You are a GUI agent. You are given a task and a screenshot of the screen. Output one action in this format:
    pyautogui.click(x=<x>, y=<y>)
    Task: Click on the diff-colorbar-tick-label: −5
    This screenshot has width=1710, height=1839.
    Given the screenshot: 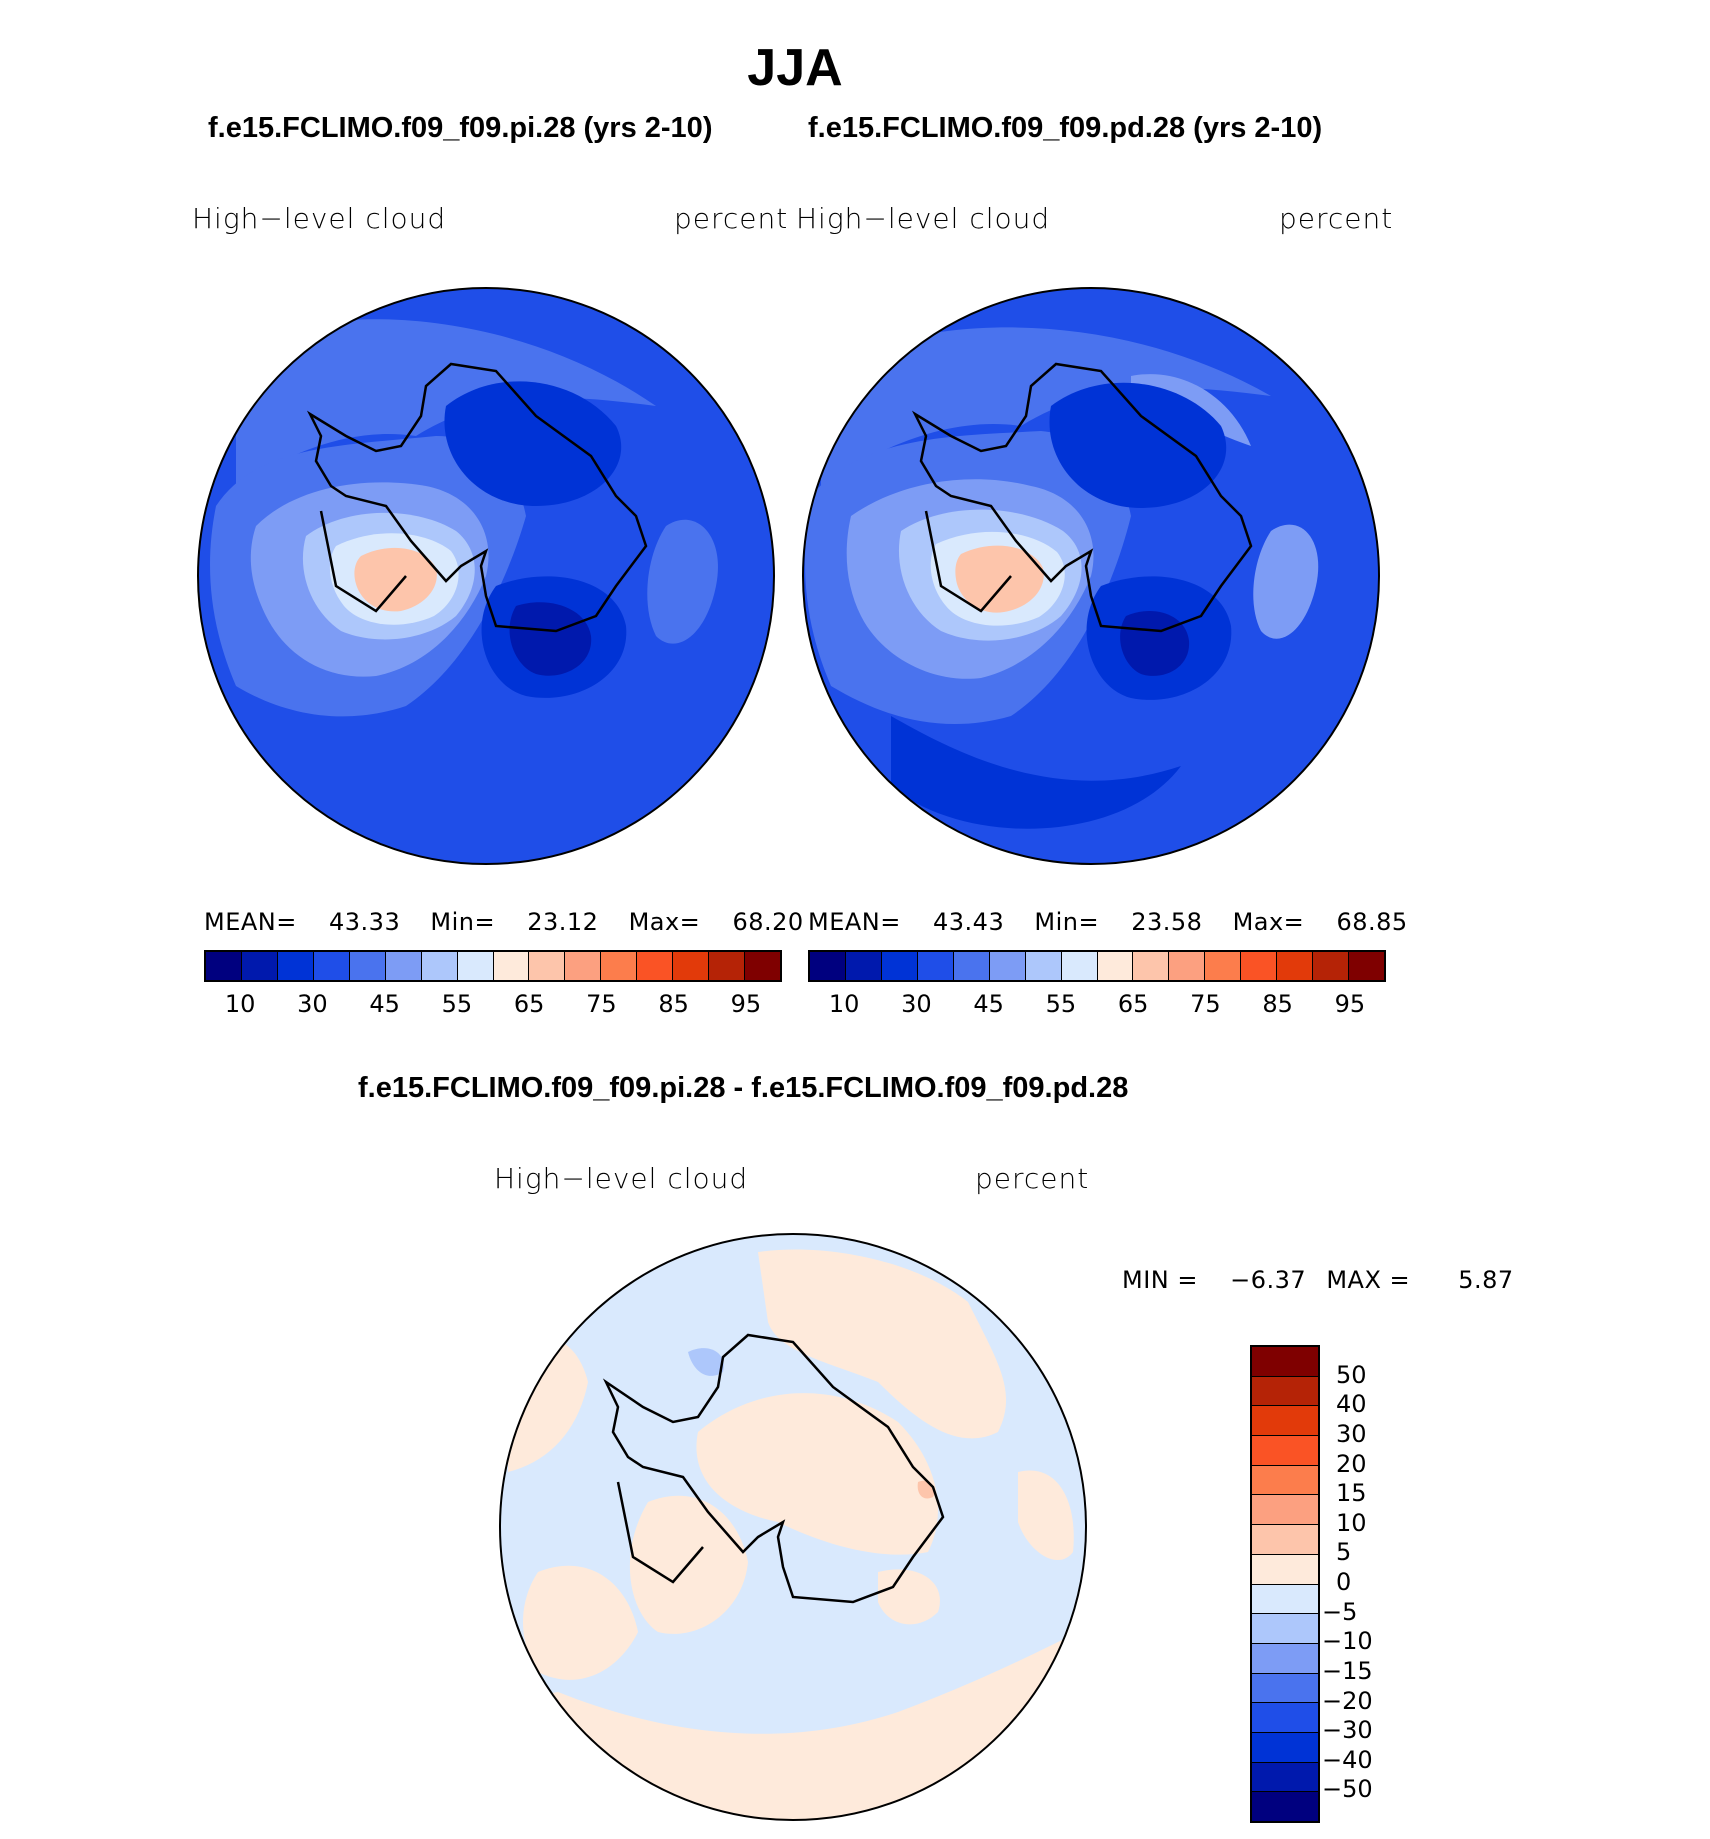 What is the action you would take?
    pyautogui.click(x=1340, y=1611)
    